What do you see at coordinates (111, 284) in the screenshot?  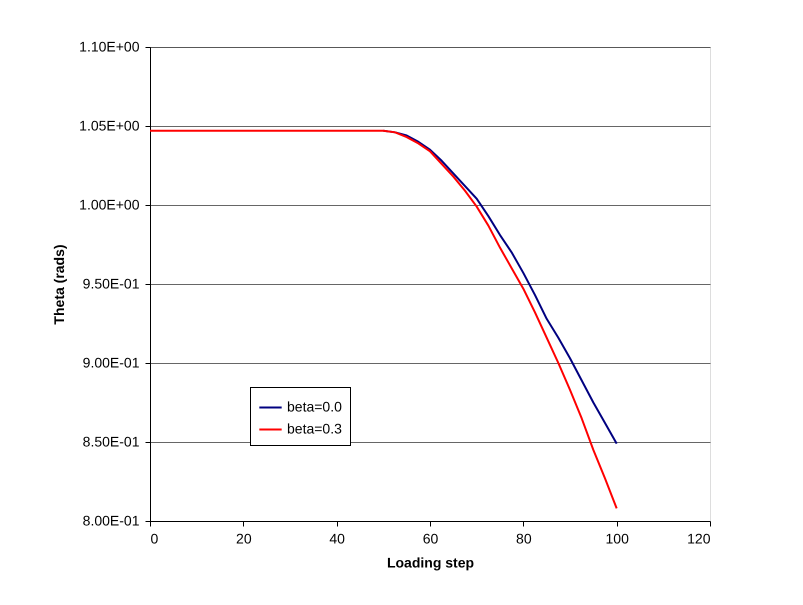 I see `y-tick-label: 9.50E-01` at bounding box center [111, 284].